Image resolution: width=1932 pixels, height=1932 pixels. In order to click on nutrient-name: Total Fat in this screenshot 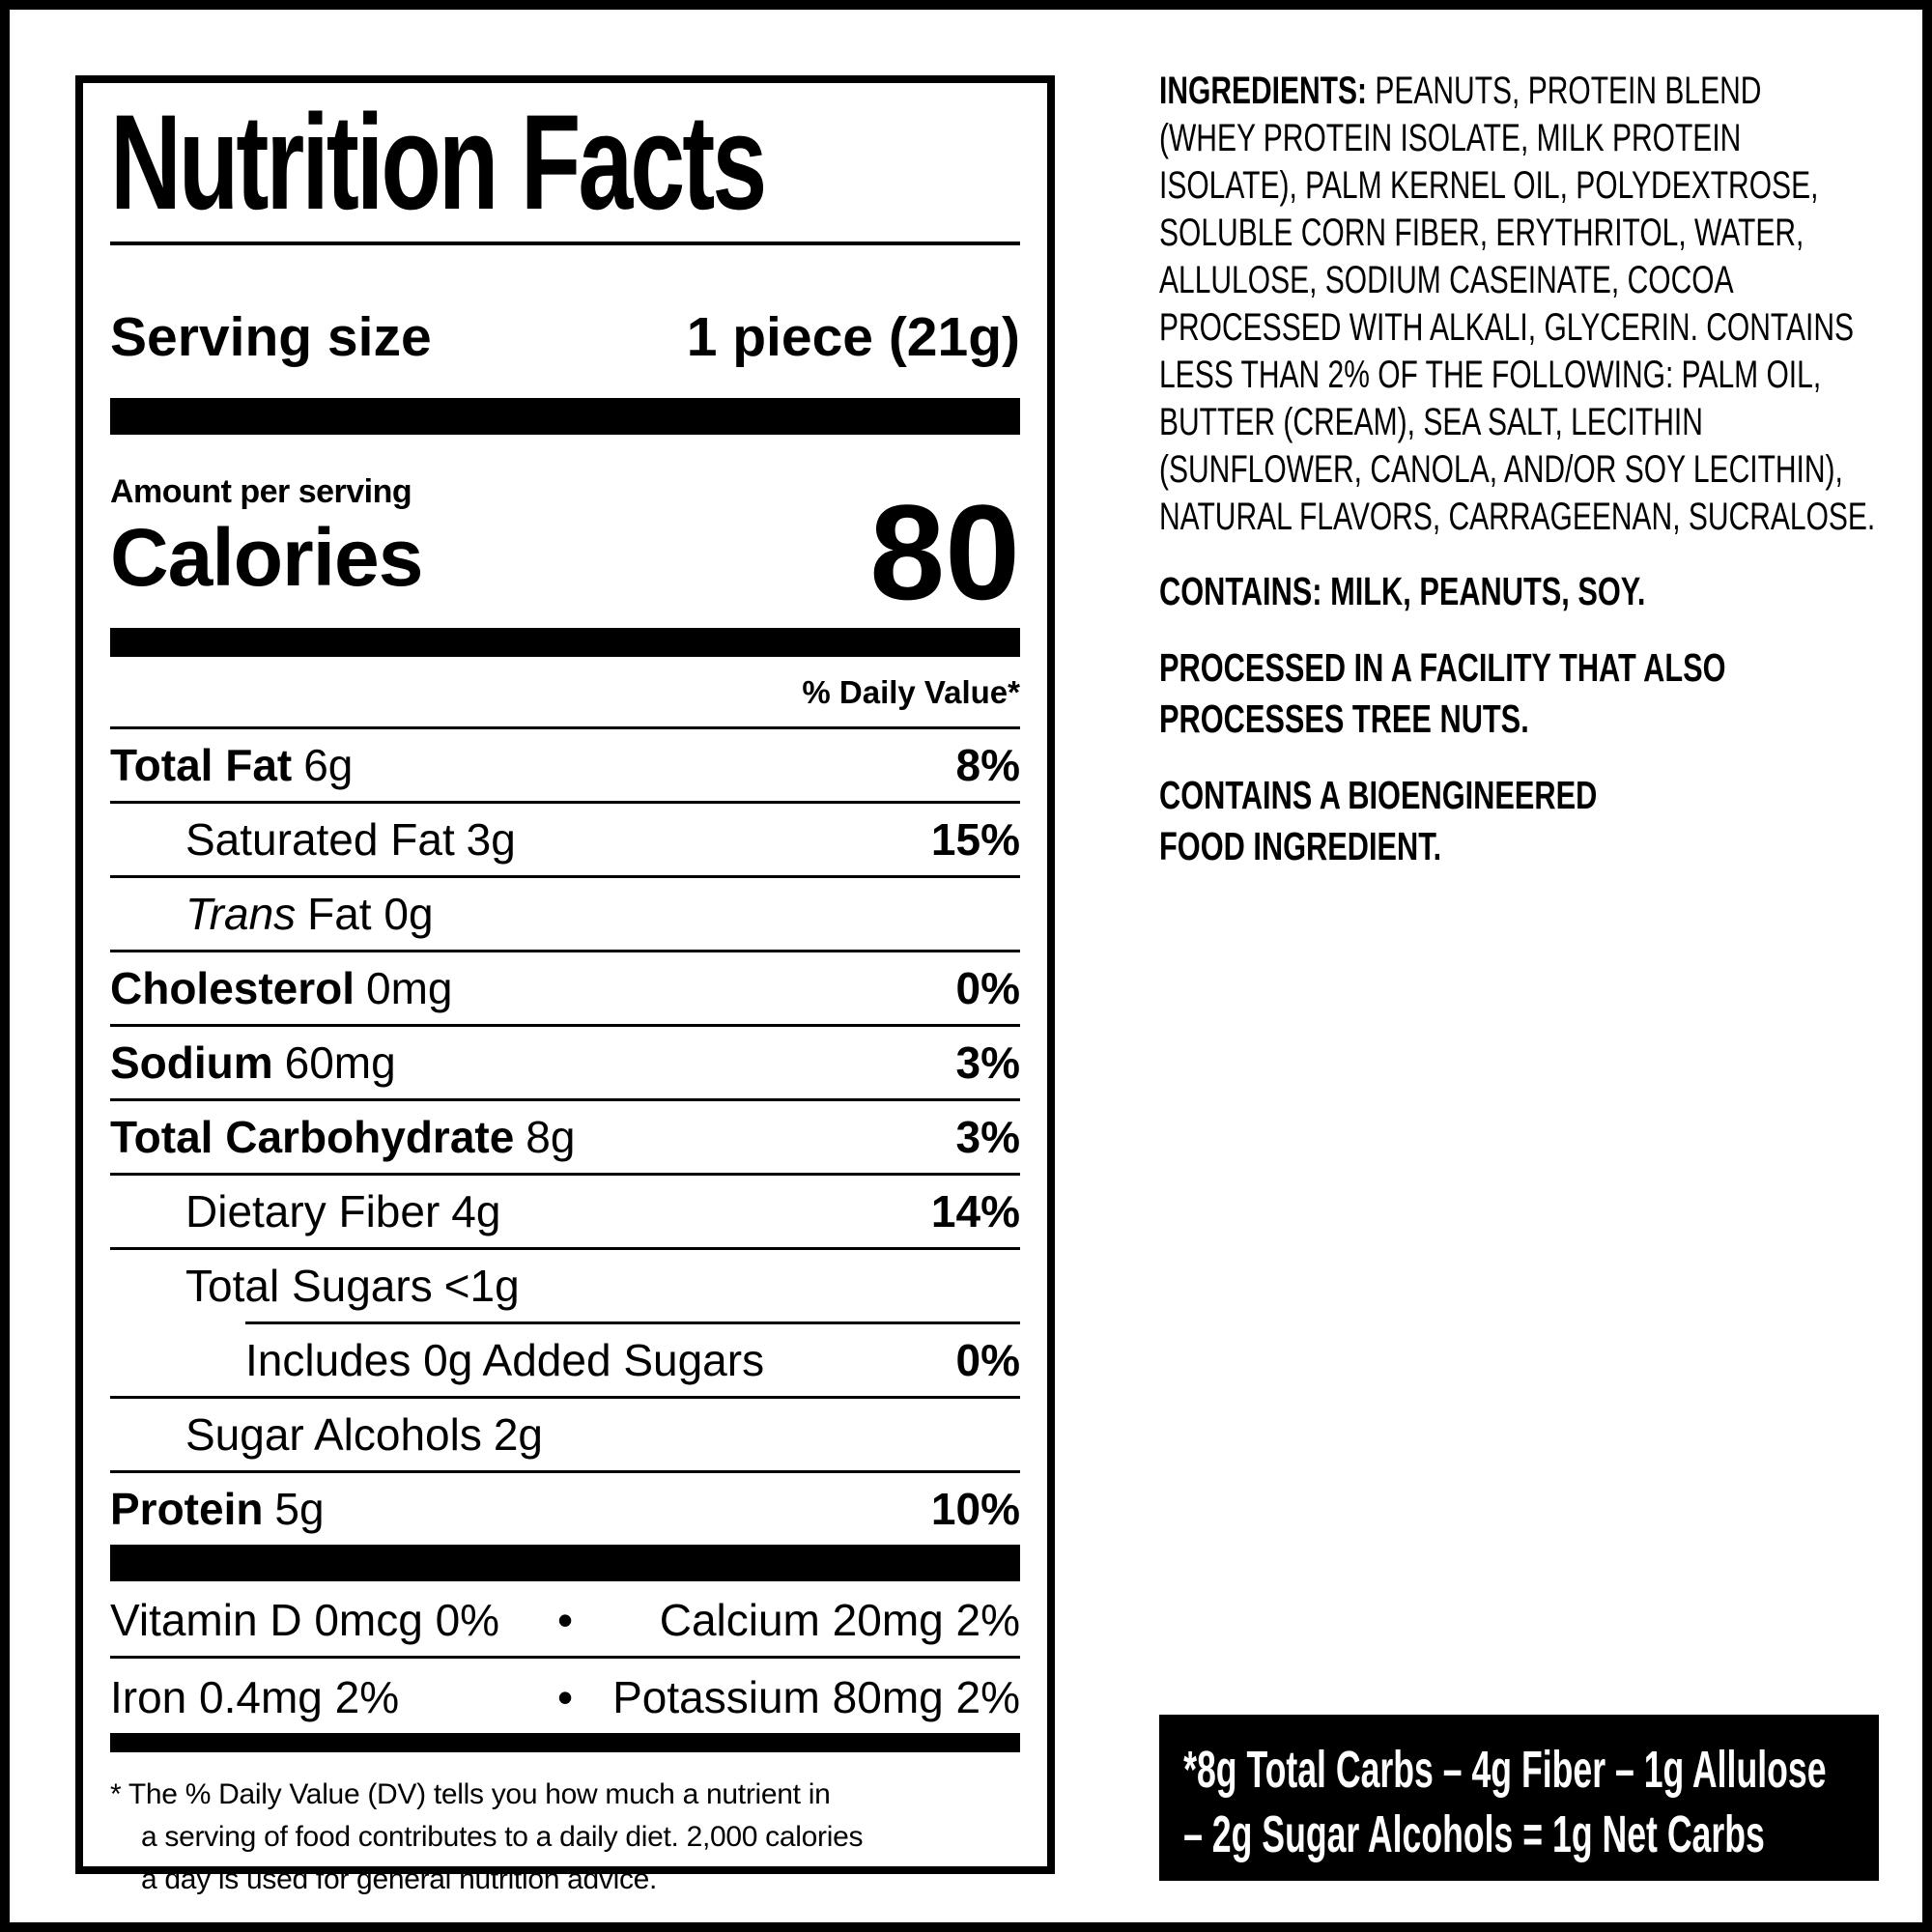, I will do `click(201, 765)`.